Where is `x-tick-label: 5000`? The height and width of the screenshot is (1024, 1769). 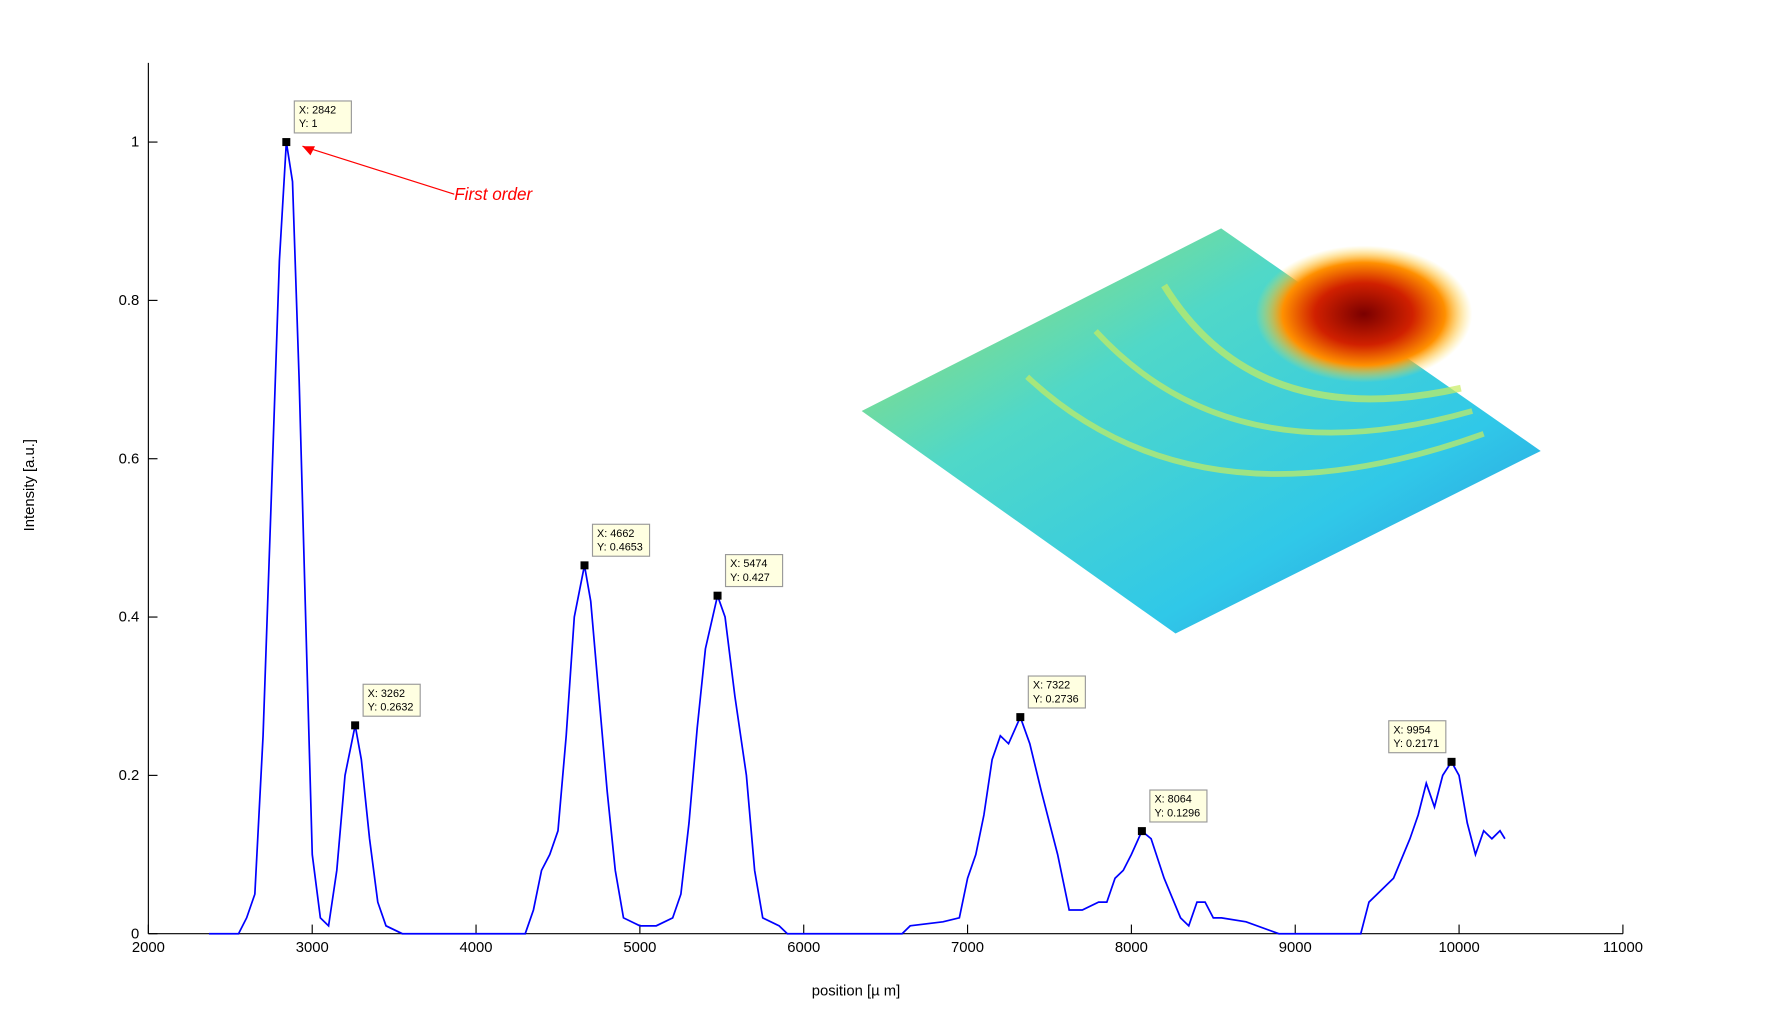 x-tick-label: 5000 is located at coordinates (639, 948).